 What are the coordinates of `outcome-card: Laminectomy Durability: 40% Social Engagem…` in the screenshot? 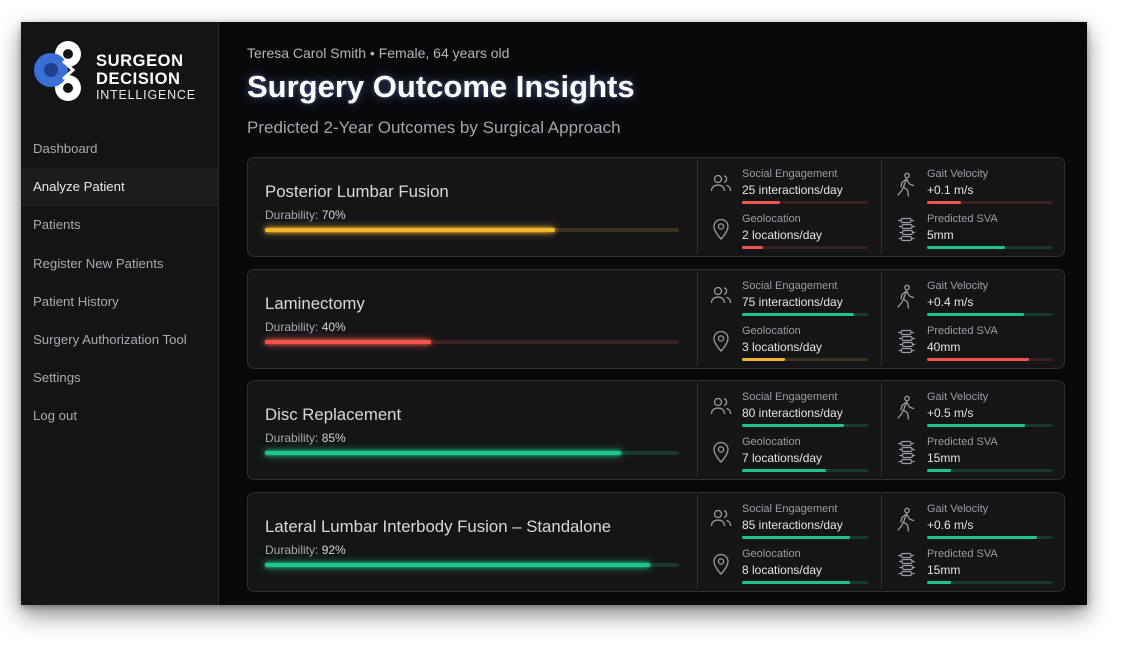 It's located at (656, 319).